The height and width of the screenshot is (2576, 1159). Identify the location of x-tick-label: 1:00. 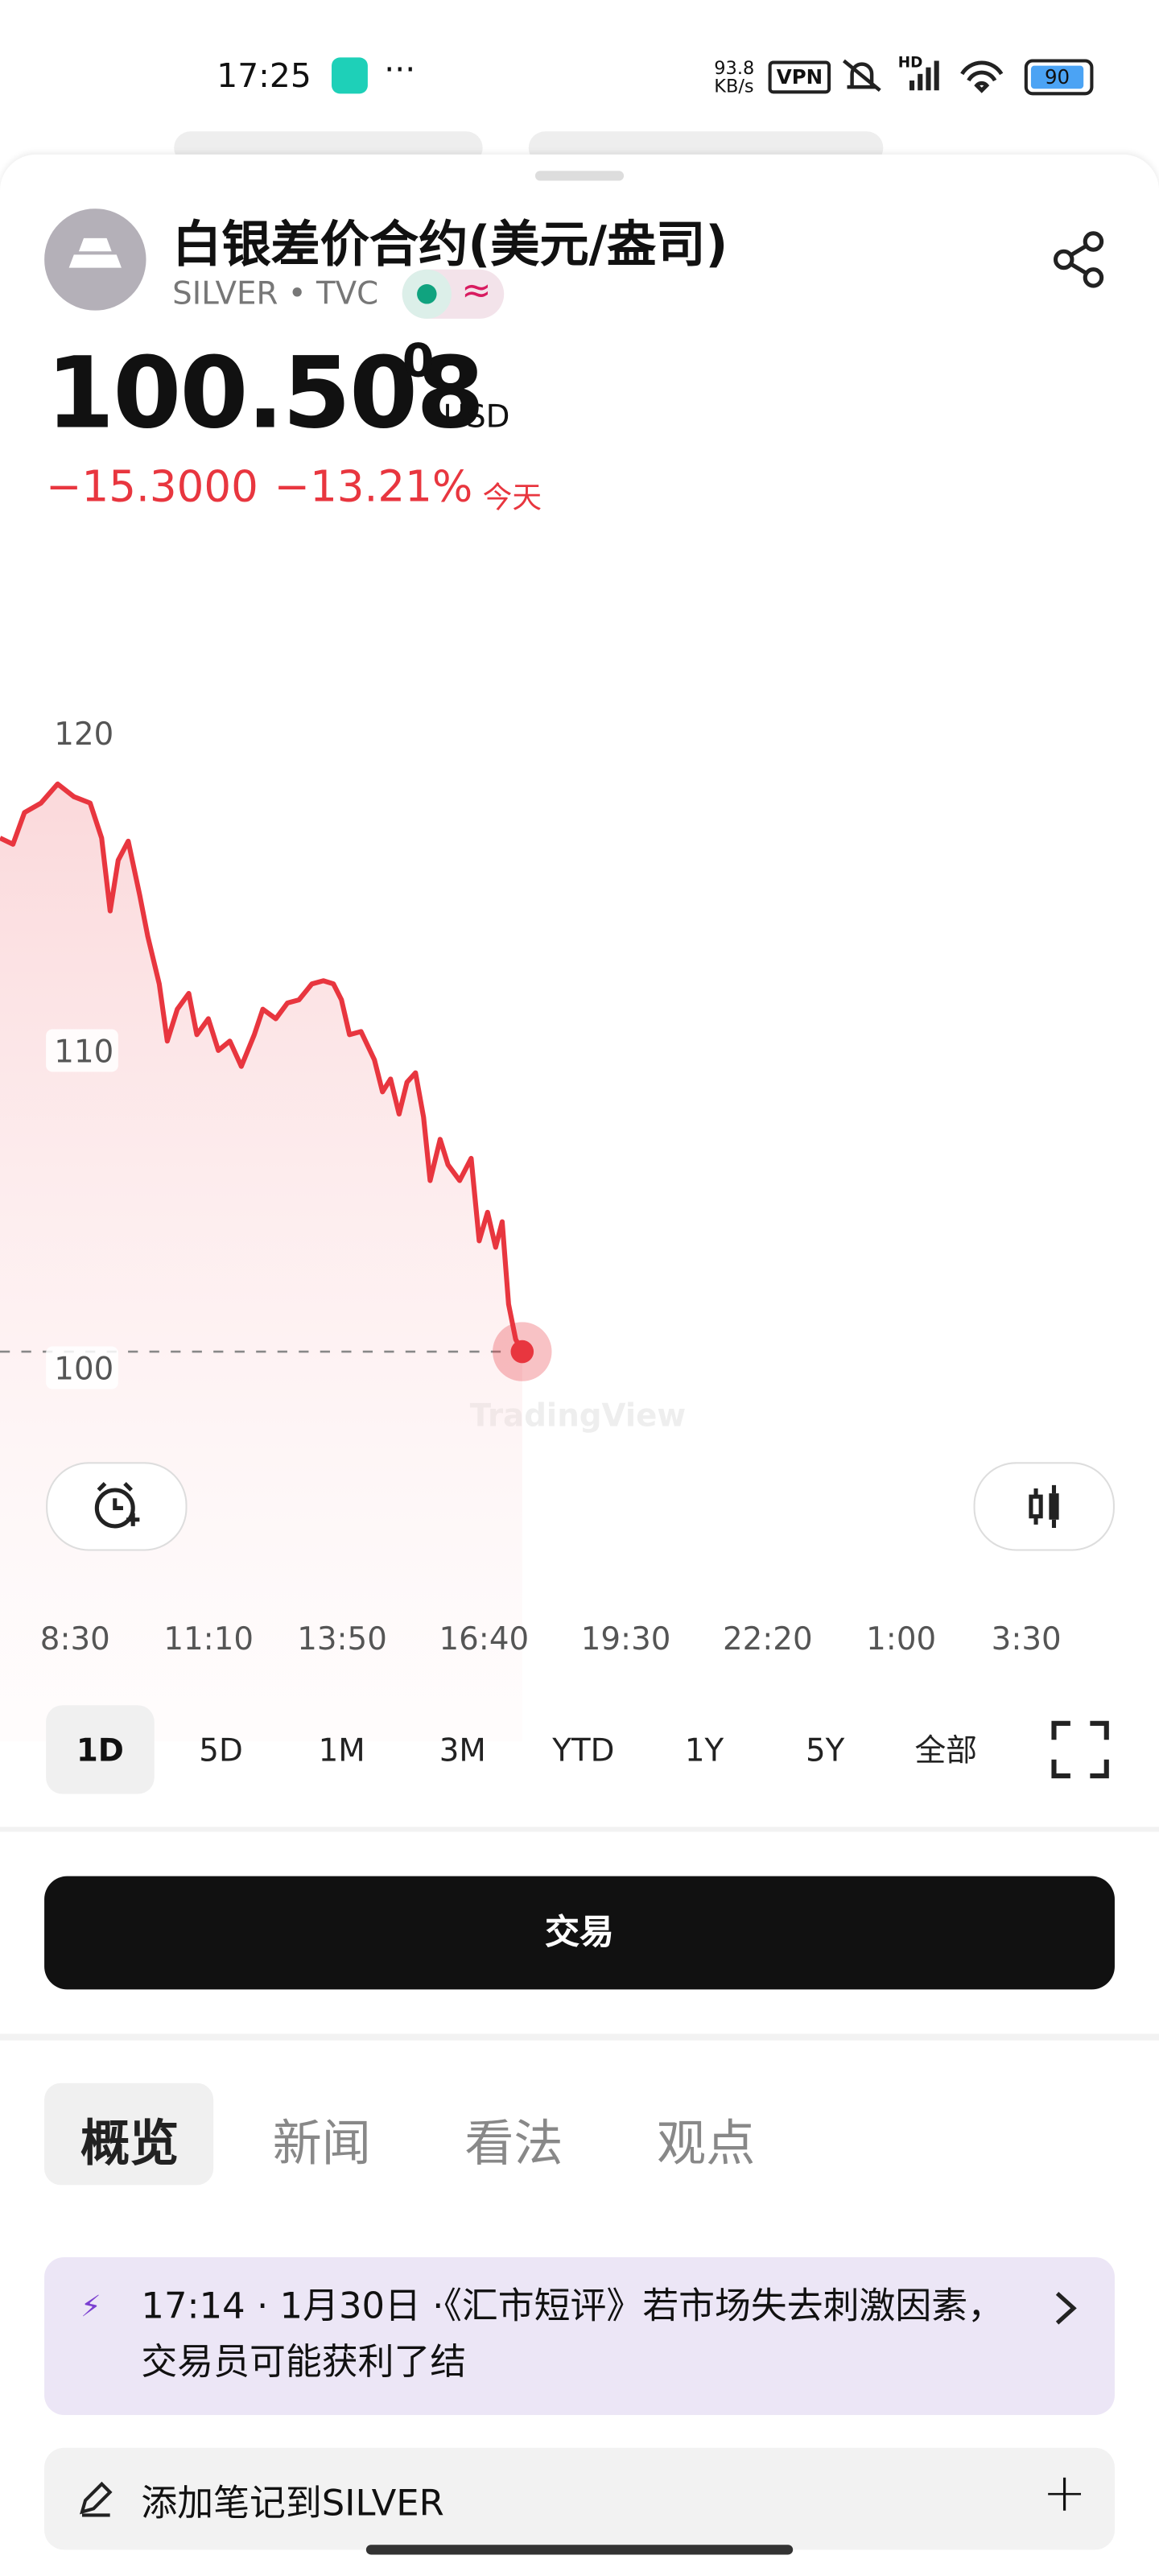
(901, 1639).